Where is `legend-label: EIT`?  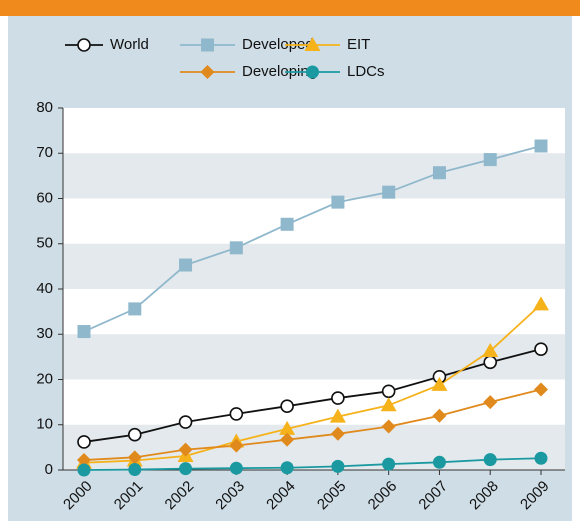 legend-label: EIT is located at coordinates (358, 44).